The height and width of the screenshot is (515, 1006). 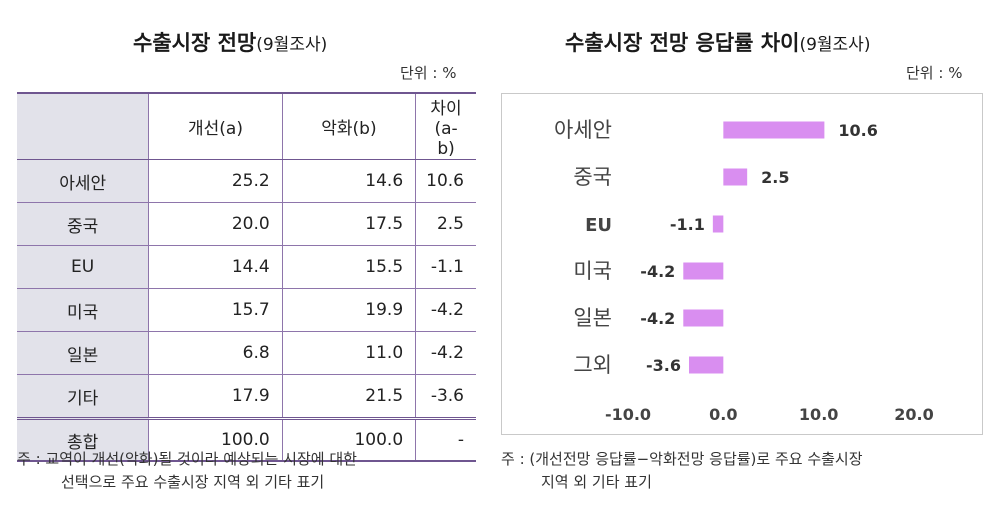 I want to click on cell-worsen: 15.5, so click(x=348, y=267).